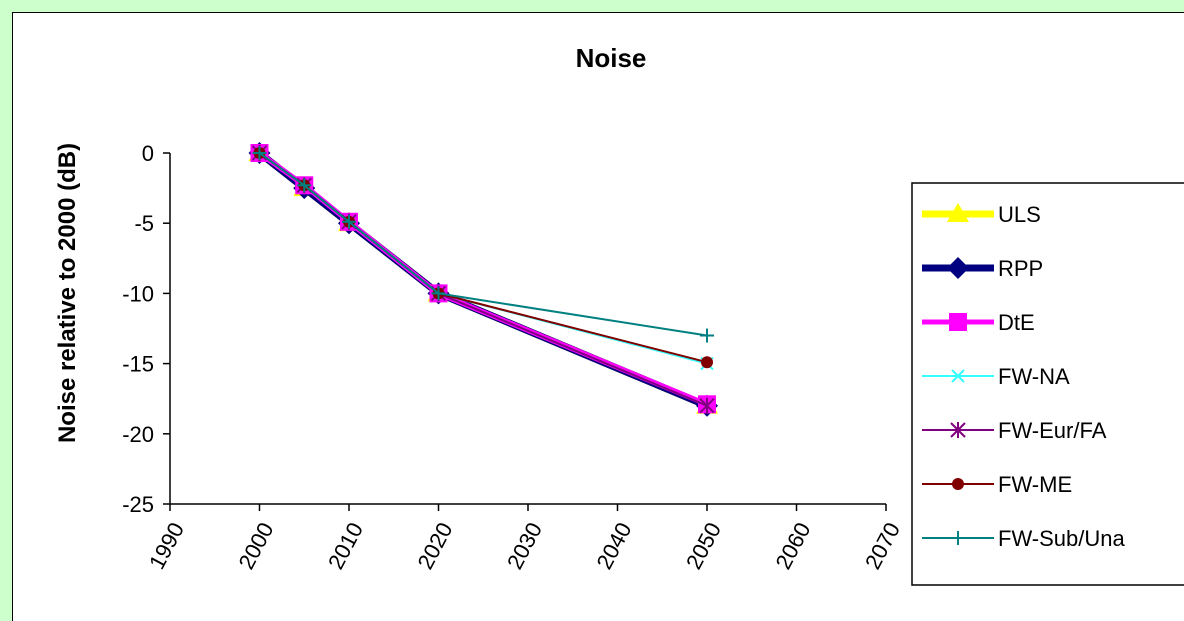 This screenshot has height=621, width=1184. I want to click on legend-item: DtE, so click(978, 322).